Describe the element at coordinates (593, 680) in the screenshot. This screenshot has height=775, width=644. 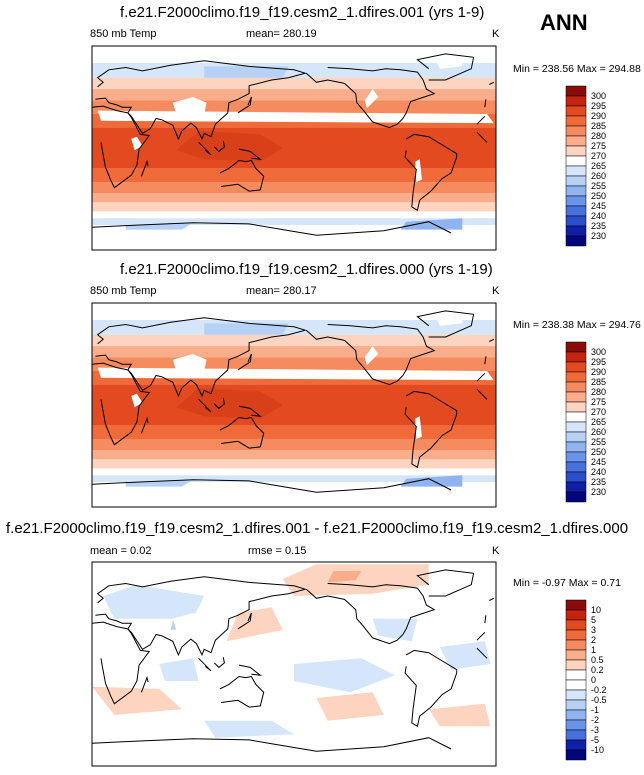
I see `colorbar-tick-label: 0` at that location.